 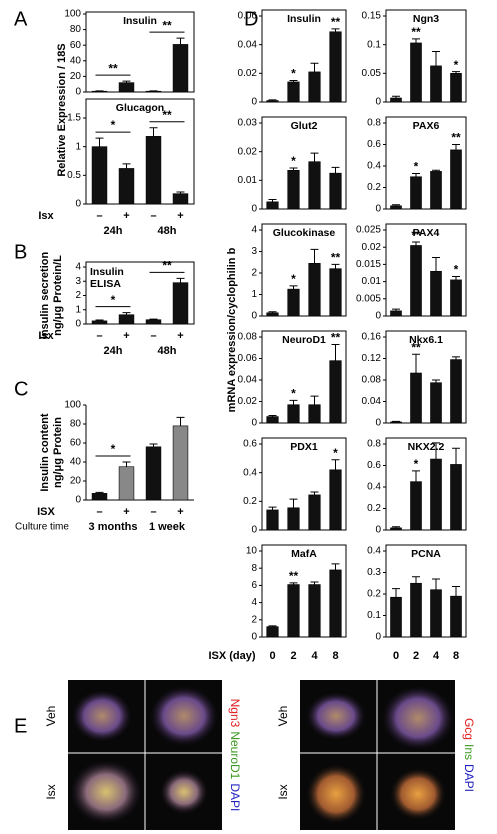 I want to click on x-tick-label: 4, so click(x=436, y=656).